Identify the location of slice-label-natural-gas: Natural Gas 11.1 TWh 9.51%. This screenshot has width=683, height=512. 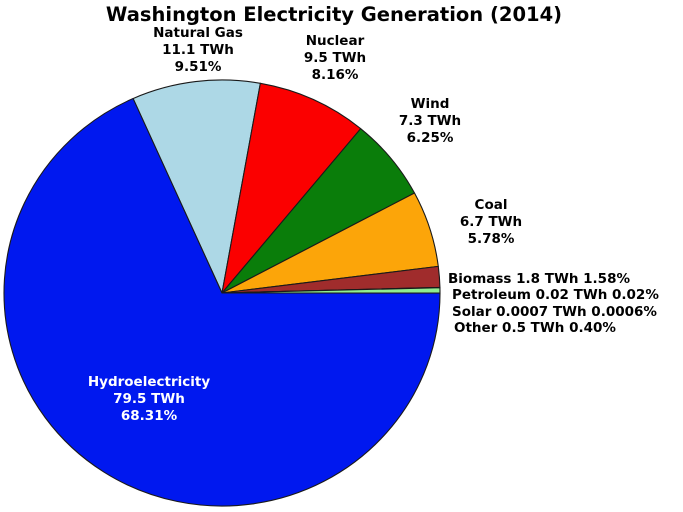
(198, 50).